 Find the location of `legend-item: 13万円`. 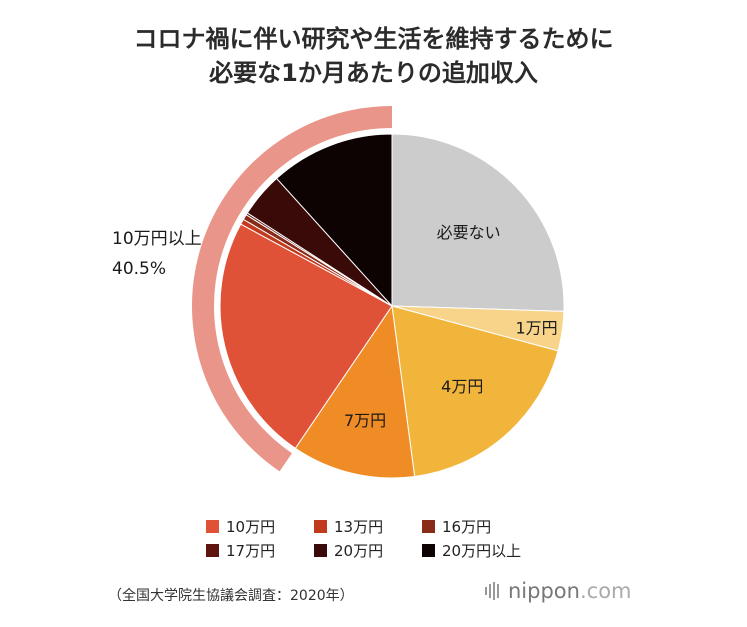

legend-item: 13万円 is located at coordinates (368, 526).